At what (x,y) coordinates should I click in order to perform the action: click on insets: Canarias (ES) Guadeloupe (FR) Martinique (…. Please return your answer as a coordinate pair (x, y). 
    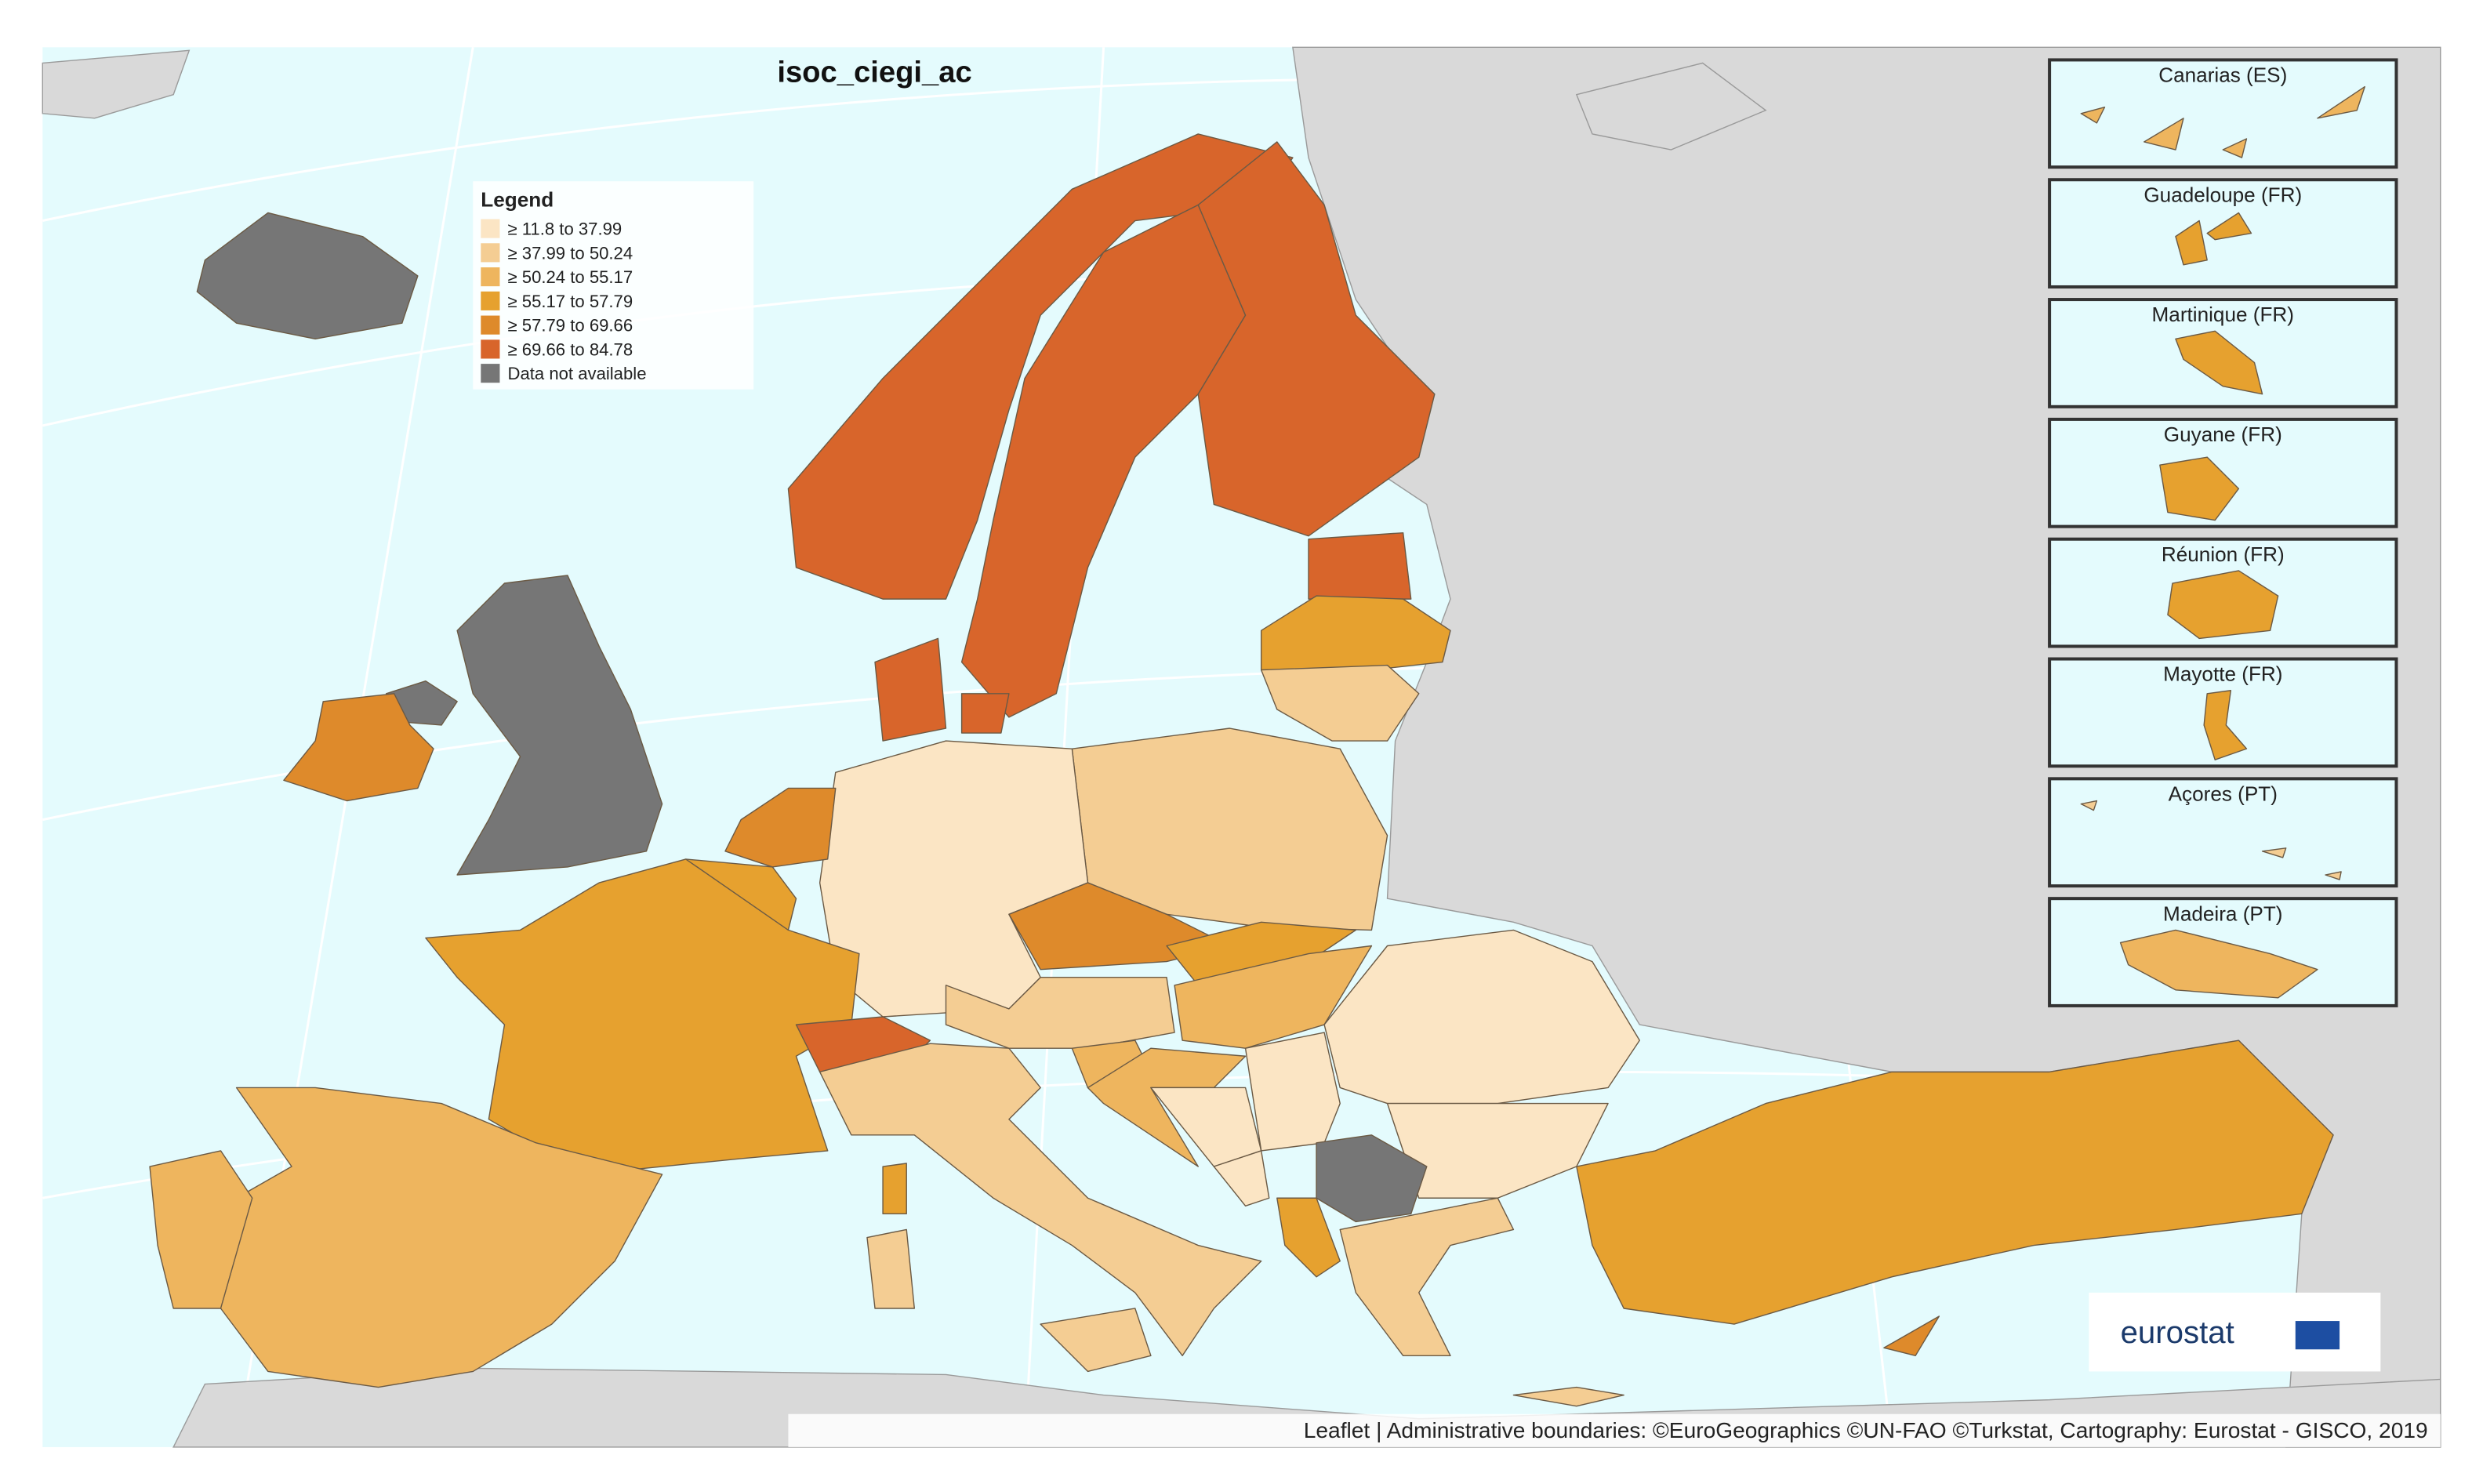
    Looking at the image, I should click on (2223, 532).